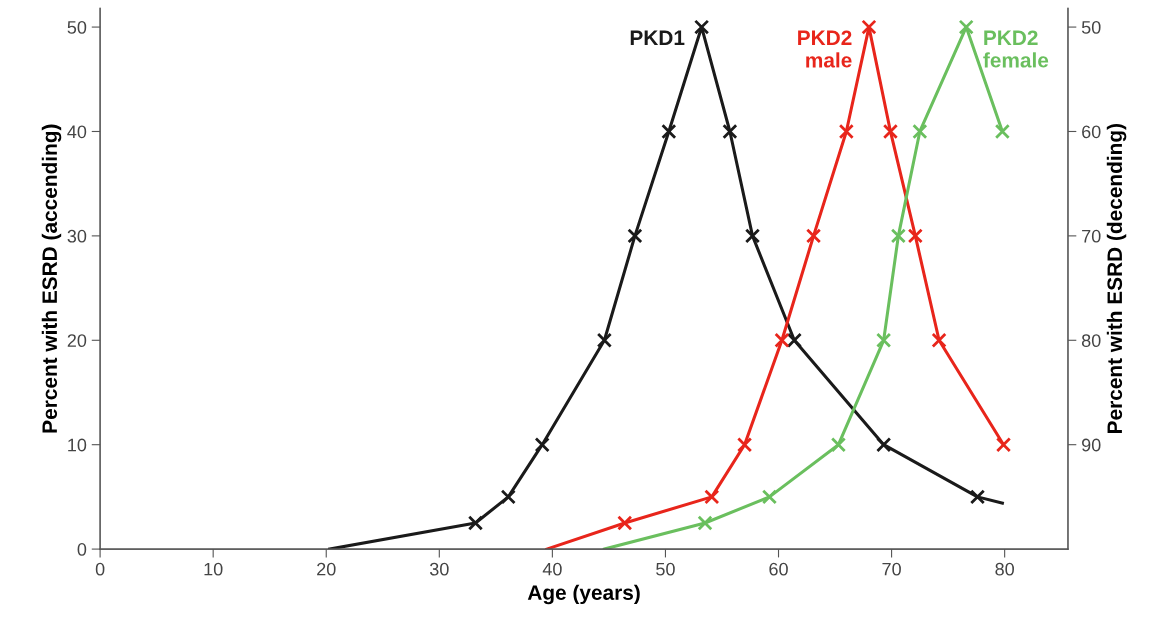  I want to click on series-label: PKD2 female, so click(1016, 49).